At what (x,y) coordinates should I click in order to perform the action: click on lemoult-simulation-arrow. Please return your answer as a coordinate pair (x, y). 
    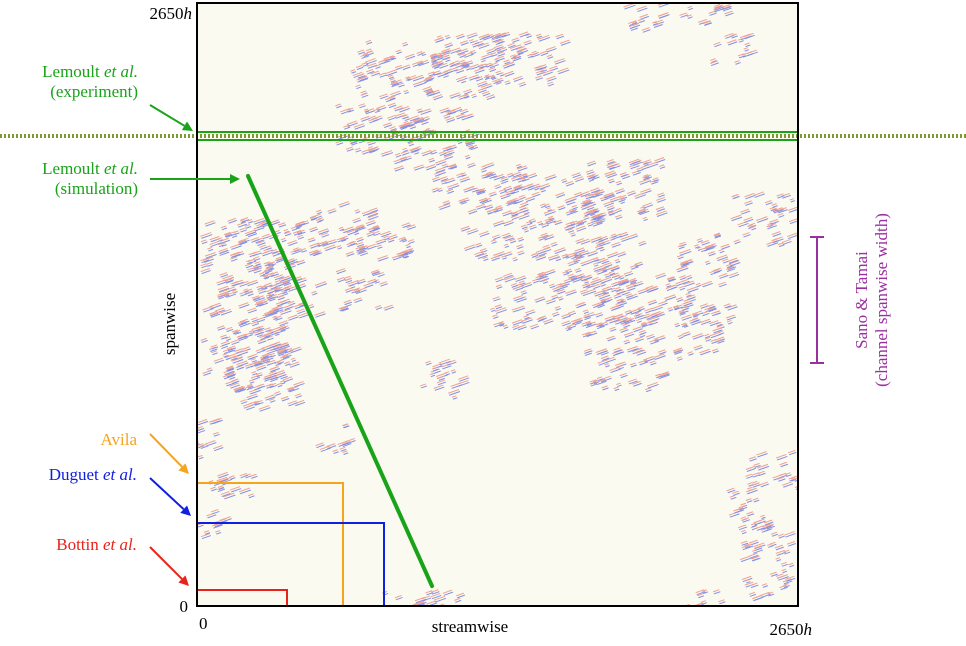
    Looking at the image, I should click on (195, 179).